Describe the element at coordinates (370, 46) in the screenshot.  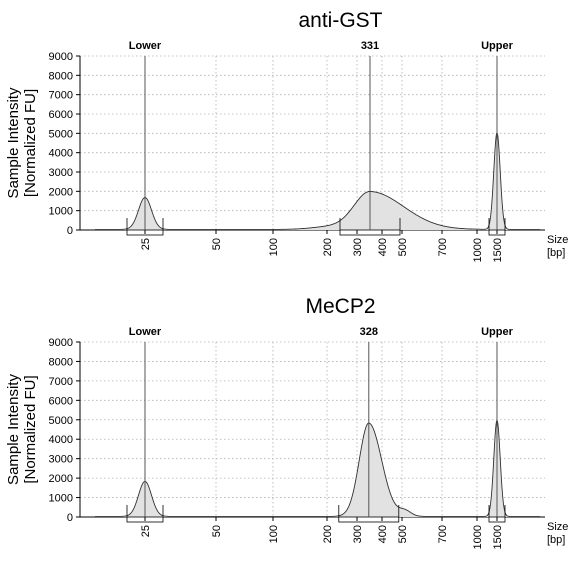
I see `marker-label: 331` at that location.